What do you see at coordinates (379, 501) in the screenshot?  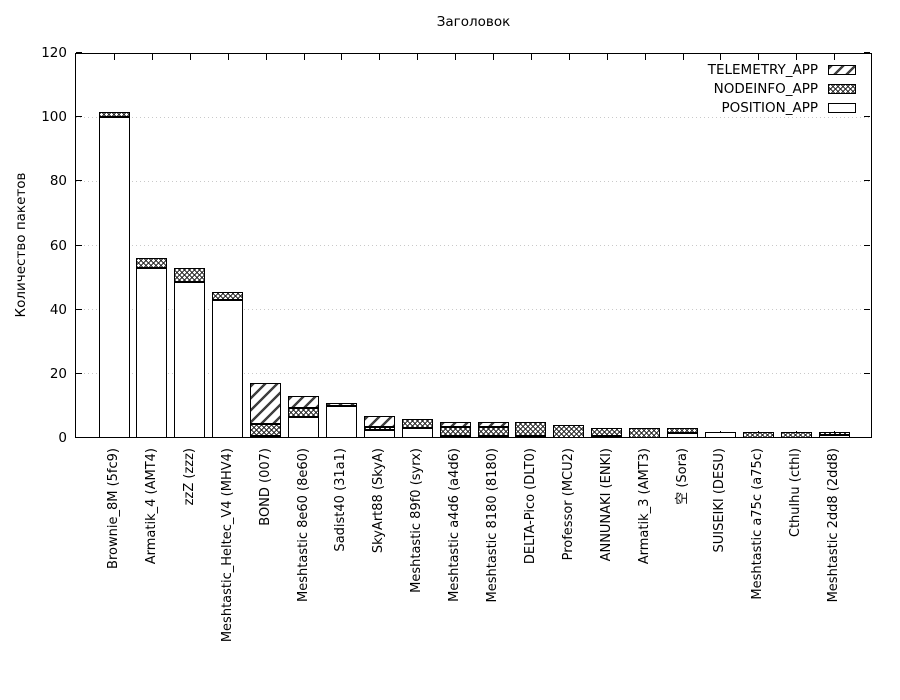 I see `x-tick-label: SkyArt88 (SkyA)` at bounding box center [379, 501].